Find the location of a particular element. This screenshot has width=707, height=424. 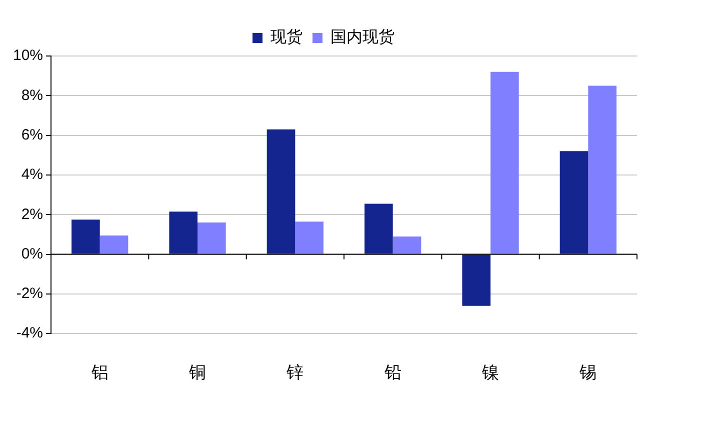

x-tick-label: 锡 is located at coordinates (587, 373).